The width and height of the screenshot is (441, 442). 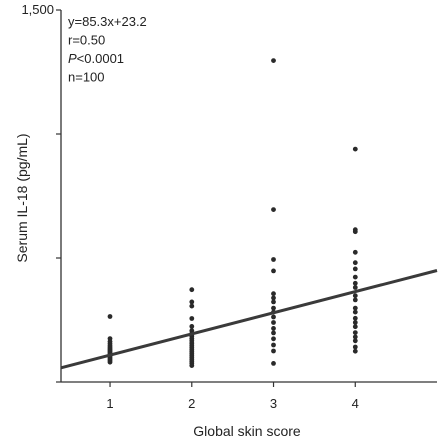 What do you see at coordinates (355, 403) in the screenshot?
I see `x-tick-label: 4` at bounding box center [355, 403].